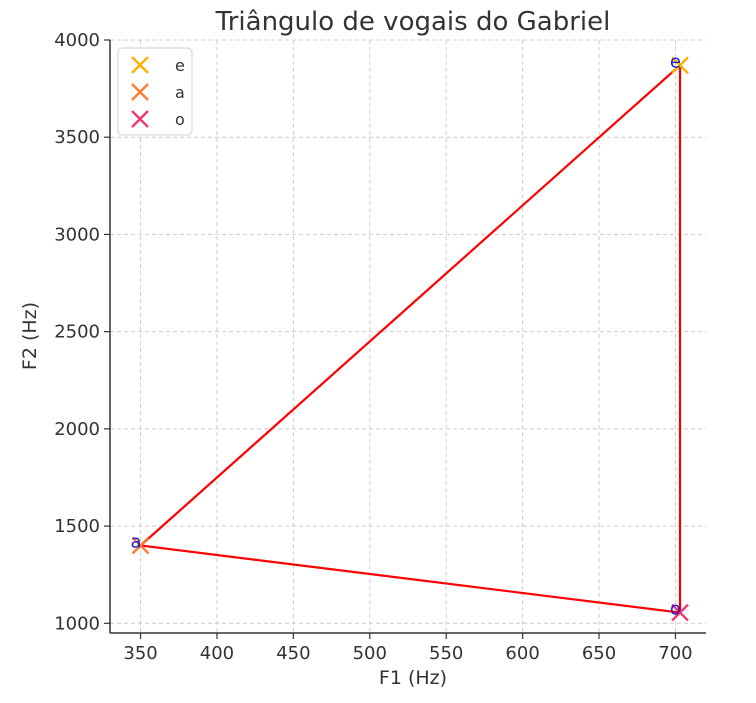  Describe the element at coordinates (77, 623) in the screenshot. I see `y-tick-label: 1000` at that location.